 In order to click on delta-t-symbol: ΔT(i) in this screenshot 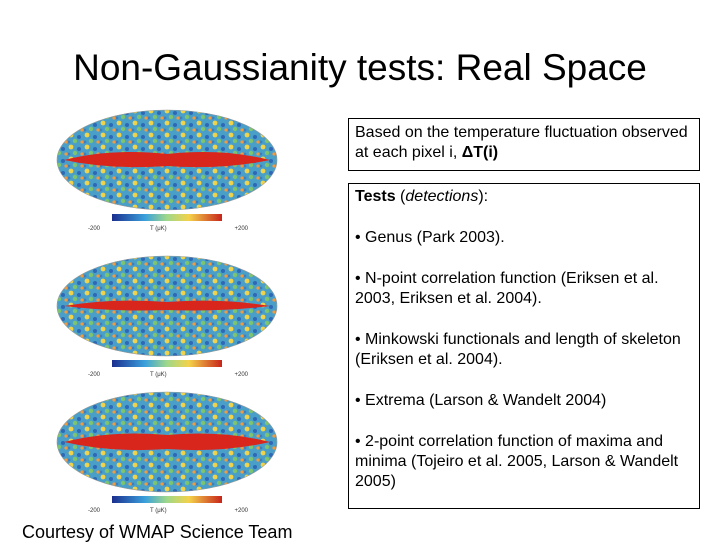, I will do `click(480, 152)`.